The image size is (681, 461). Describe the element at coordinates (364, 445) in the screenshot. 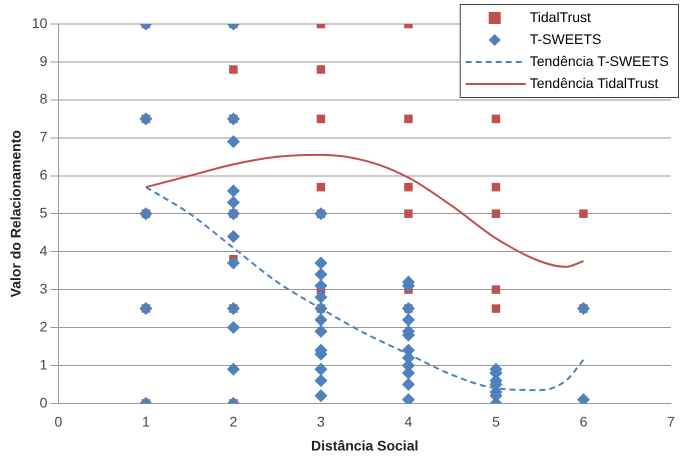

I see `x-axis-title: Distância Social` at that location.